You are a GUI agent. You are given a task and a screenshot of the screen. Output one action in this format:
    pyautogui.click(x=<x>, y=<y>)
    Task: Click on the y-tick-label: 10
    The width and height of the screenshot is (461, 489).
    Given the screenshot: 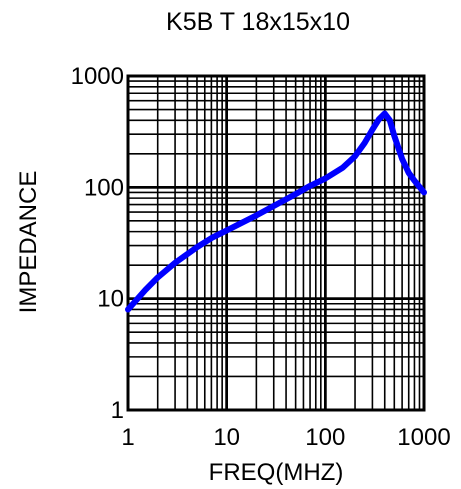 What is the action you would take?
    pyautogui.click(x=110, y=299)
    